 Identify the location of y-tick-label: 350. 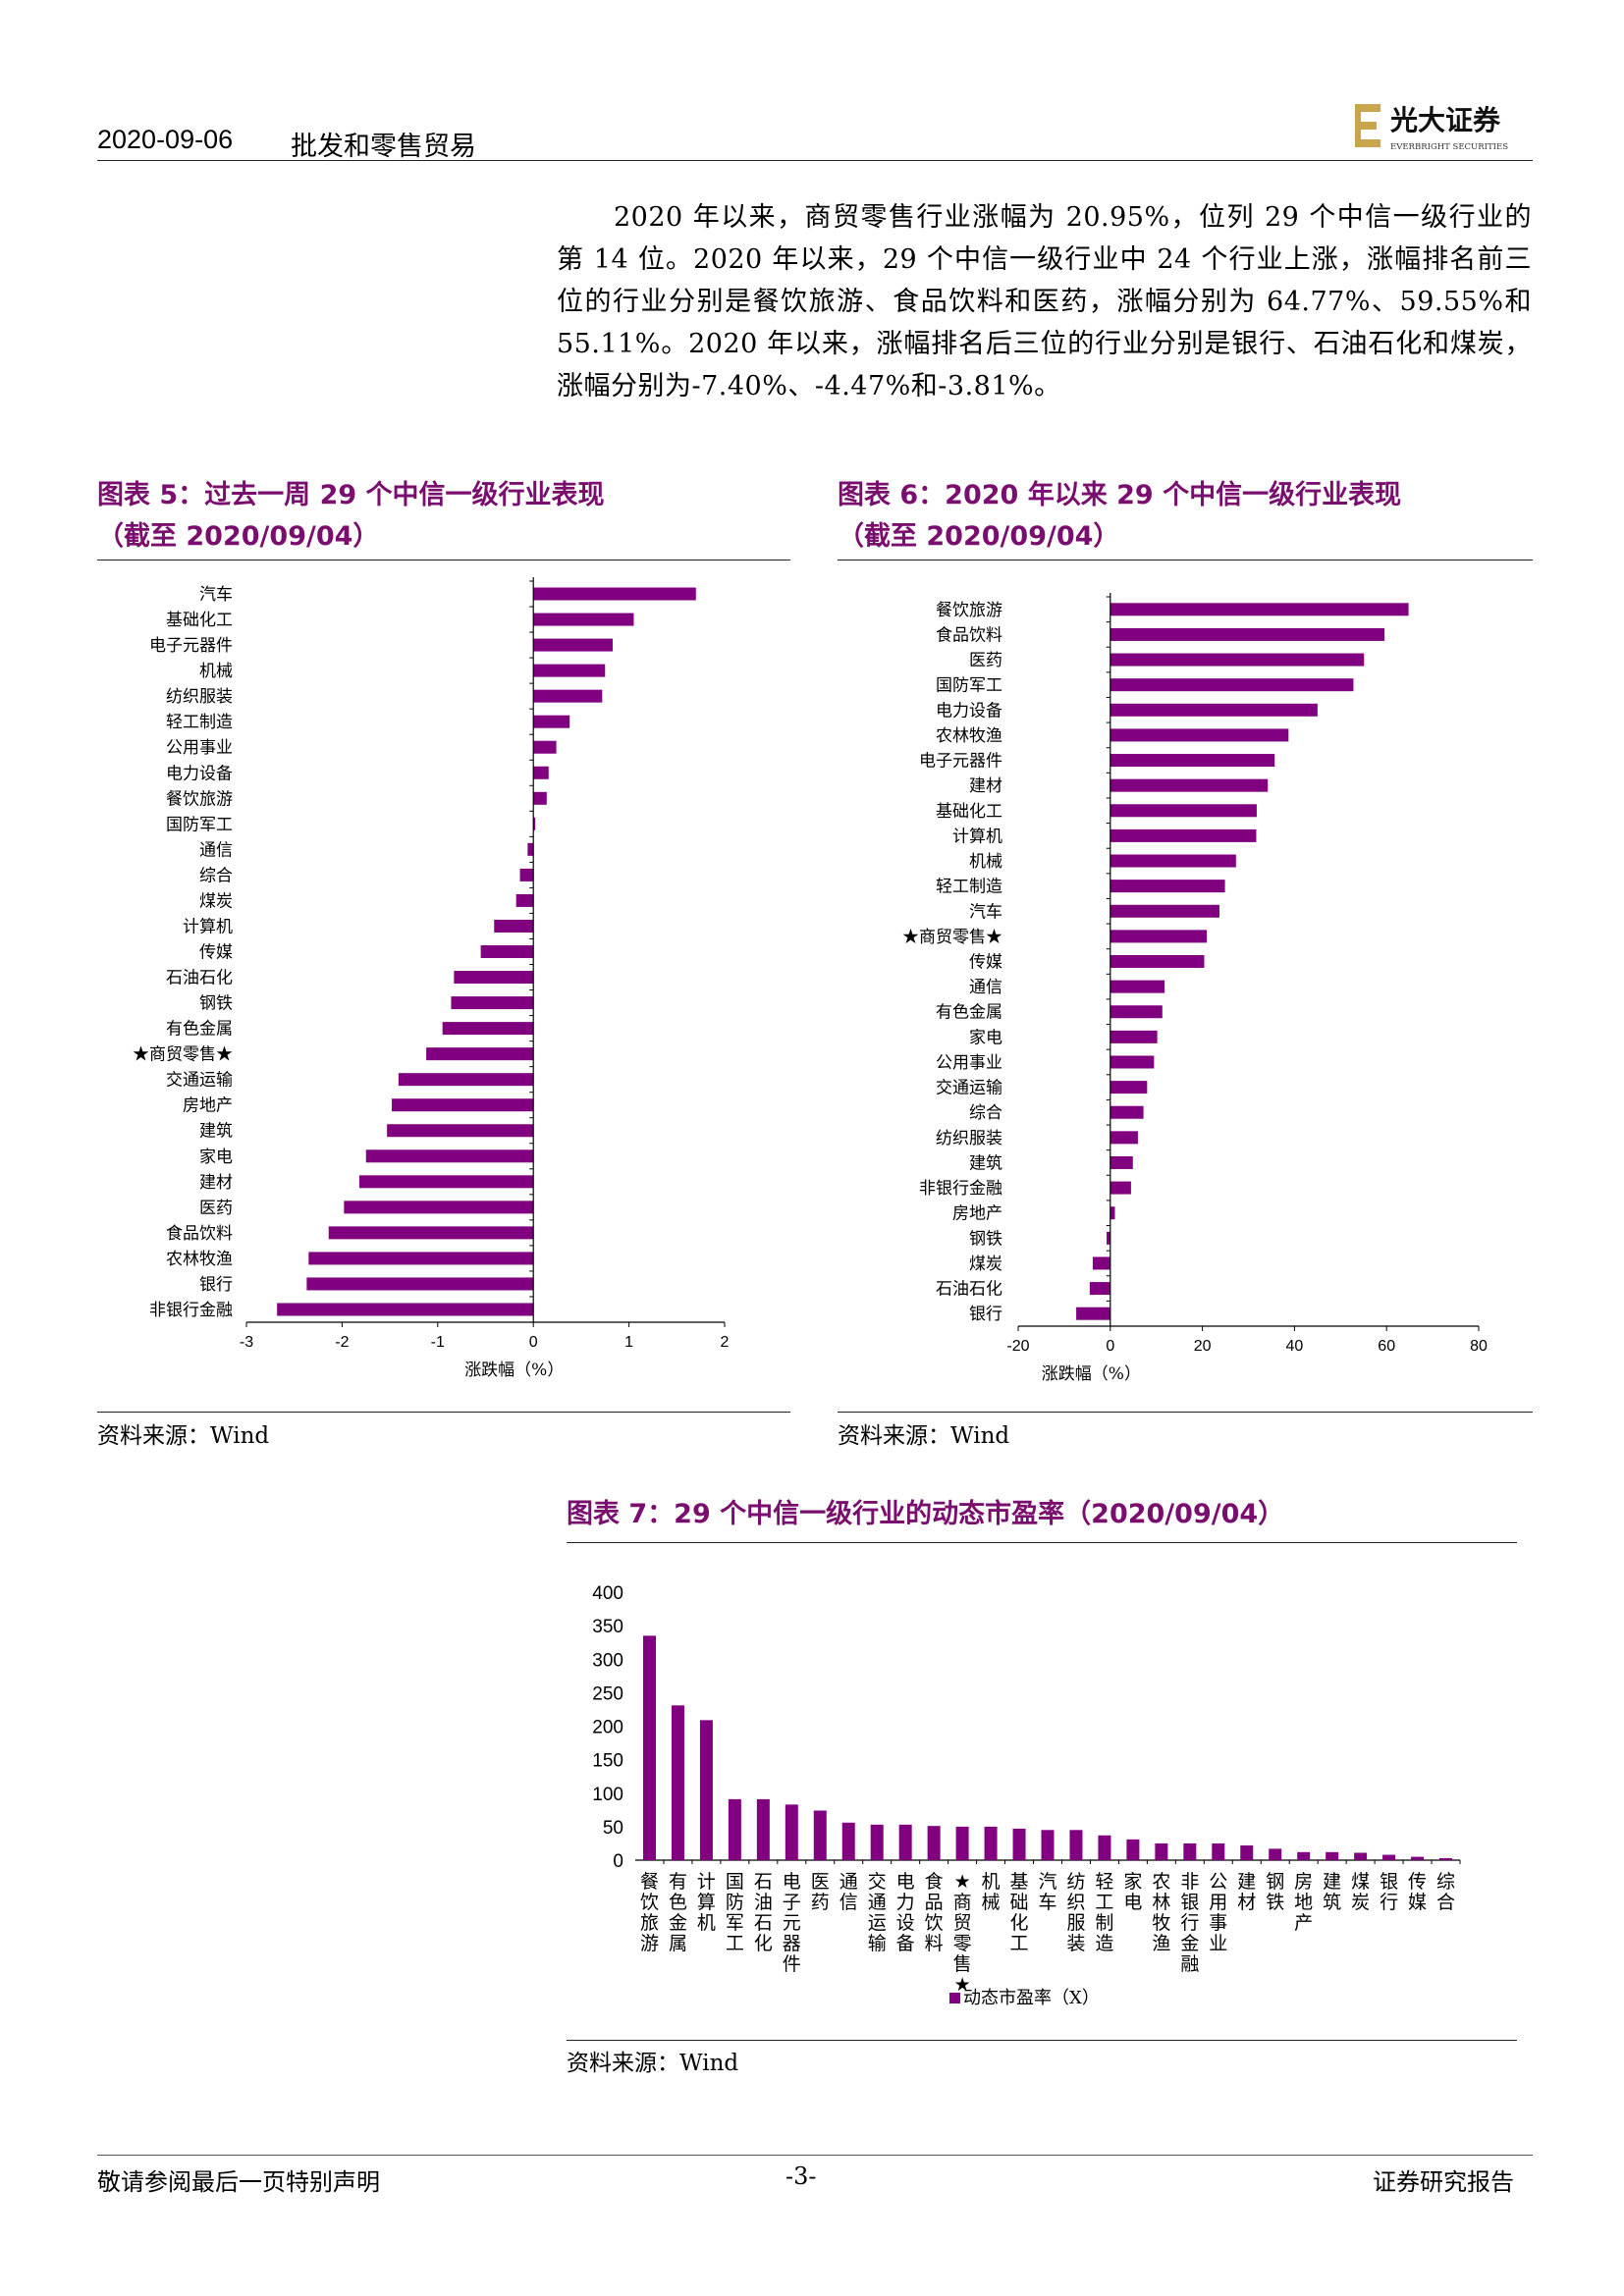
(607, 1627).